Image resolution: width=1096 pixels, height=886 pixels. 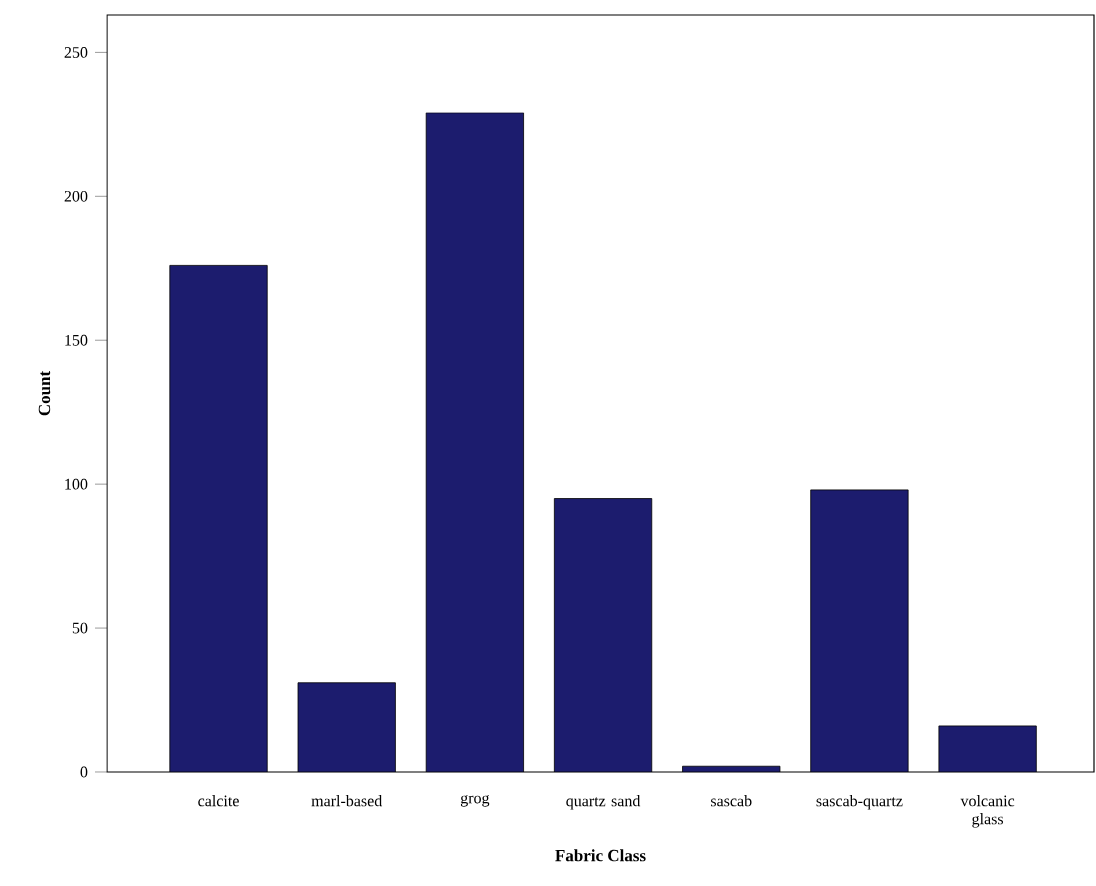 What do you see at coordinates (76, 340) in the screenshot?
I see `y-tick-label: 150` at bounding box center [76, 340].